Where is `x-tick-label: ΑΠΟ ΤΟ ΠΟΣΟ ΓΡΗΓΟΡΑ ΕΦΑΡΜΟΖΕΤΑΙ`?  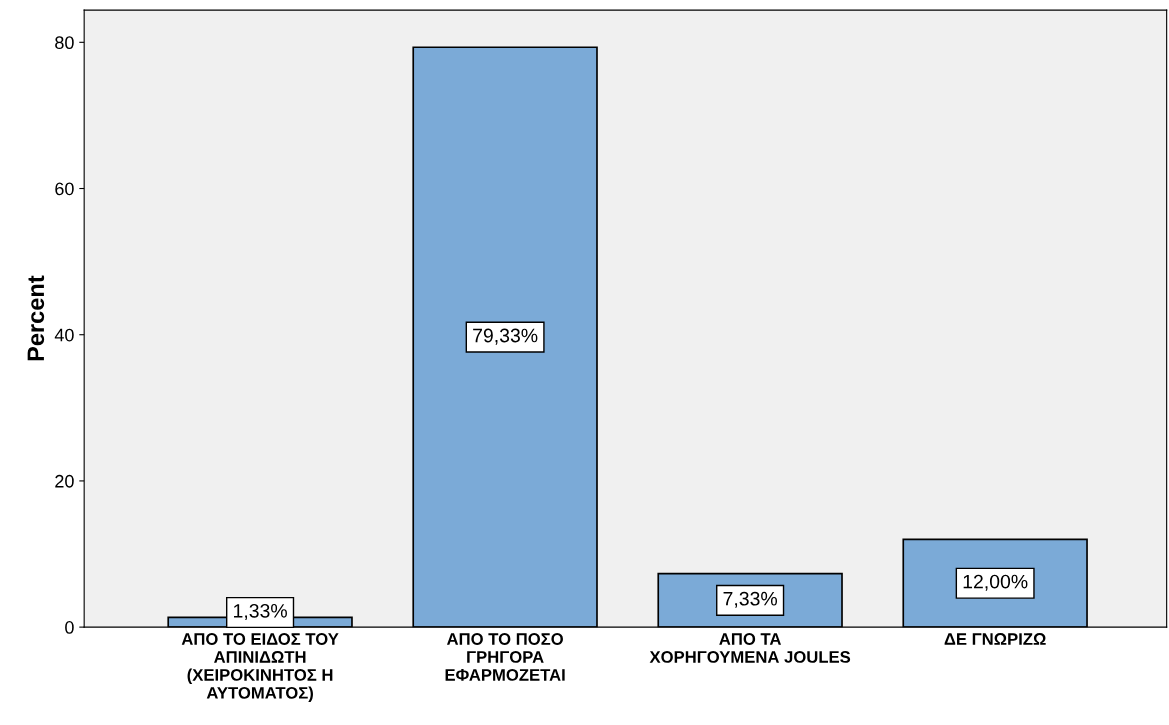
x-tick-label: ΑΠΟ ΤΟ ΠΟΣΟ ΓΡΗΓΟΡΑ ΕΦΑΡΜΟΖΕΤΑΙ is located at coordinates (505, 657).